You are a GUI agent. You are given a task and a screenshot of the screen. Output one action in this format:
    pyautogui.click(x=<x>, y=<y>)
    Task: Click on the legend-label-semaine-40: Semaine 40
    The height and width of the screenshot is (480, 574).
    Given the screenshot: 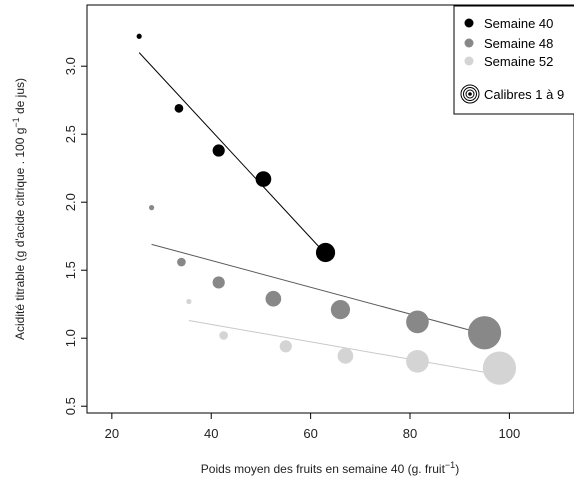 What is the action you would take?
    pyautogui.click(x=518, y=23)
    